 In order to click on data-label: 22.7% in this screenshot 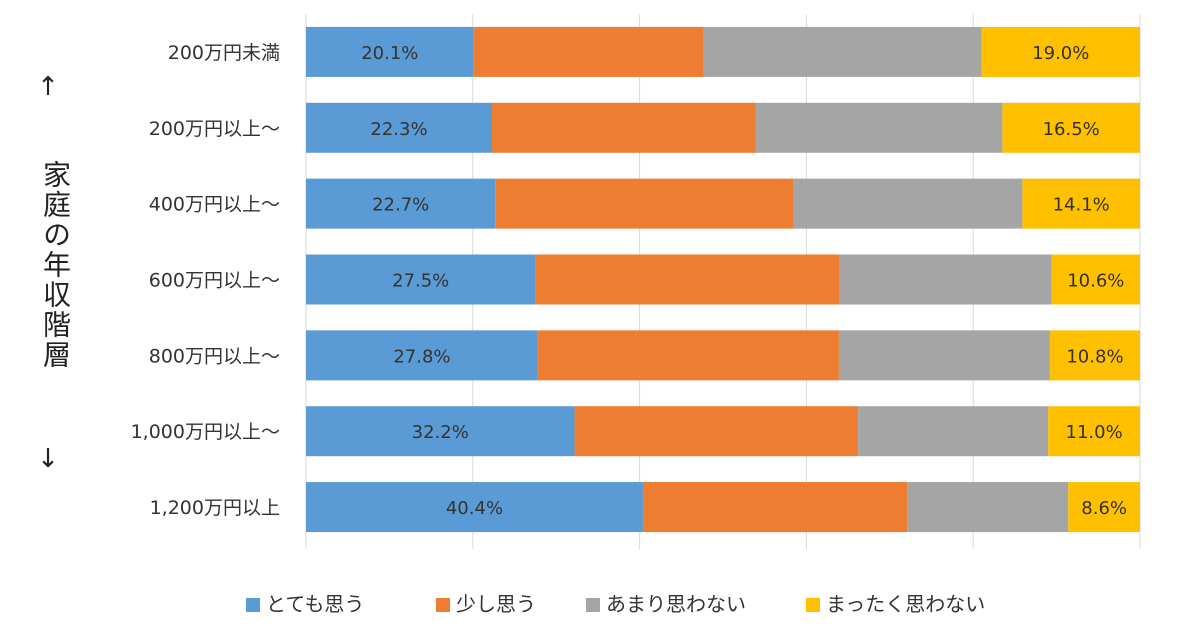, I will do `click(400, 205)`.